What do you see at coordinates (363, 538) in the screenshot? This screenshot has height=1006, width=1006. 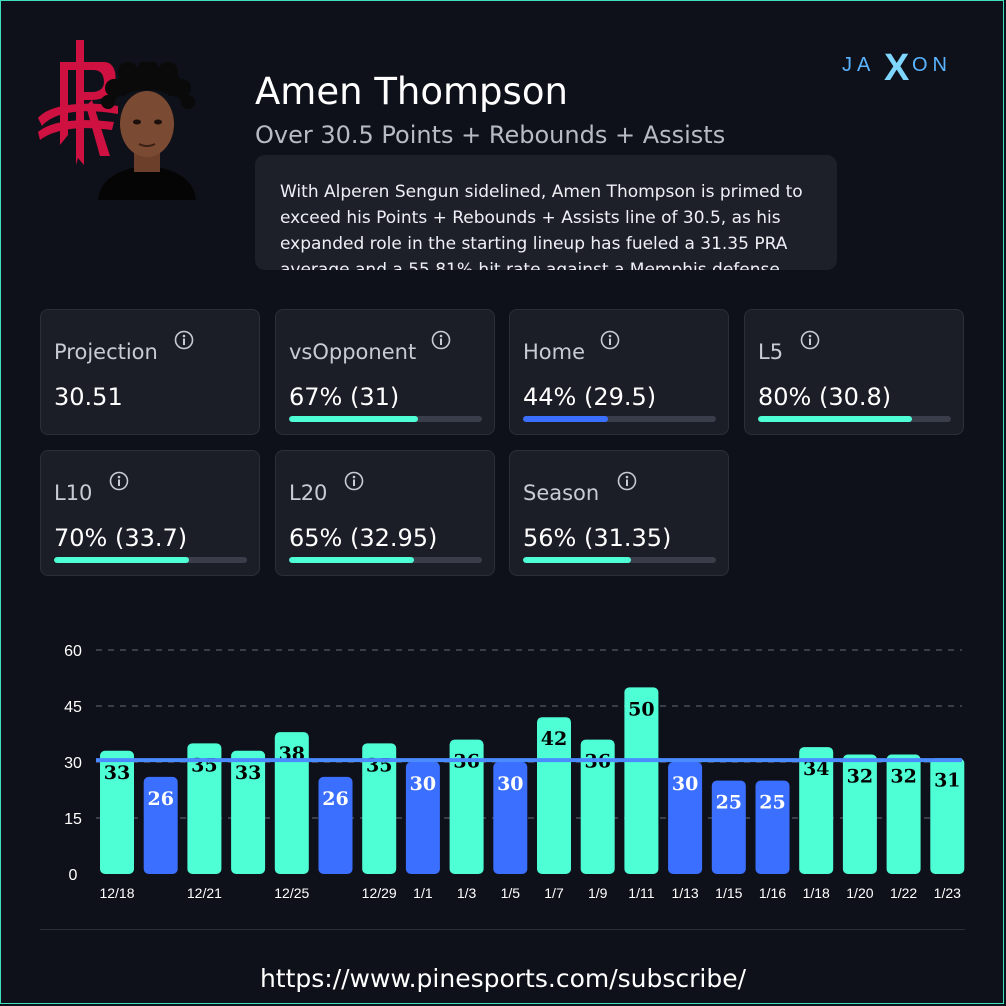 I see `stat-value: 65% (32.95)` at bounding box center [363, 538].